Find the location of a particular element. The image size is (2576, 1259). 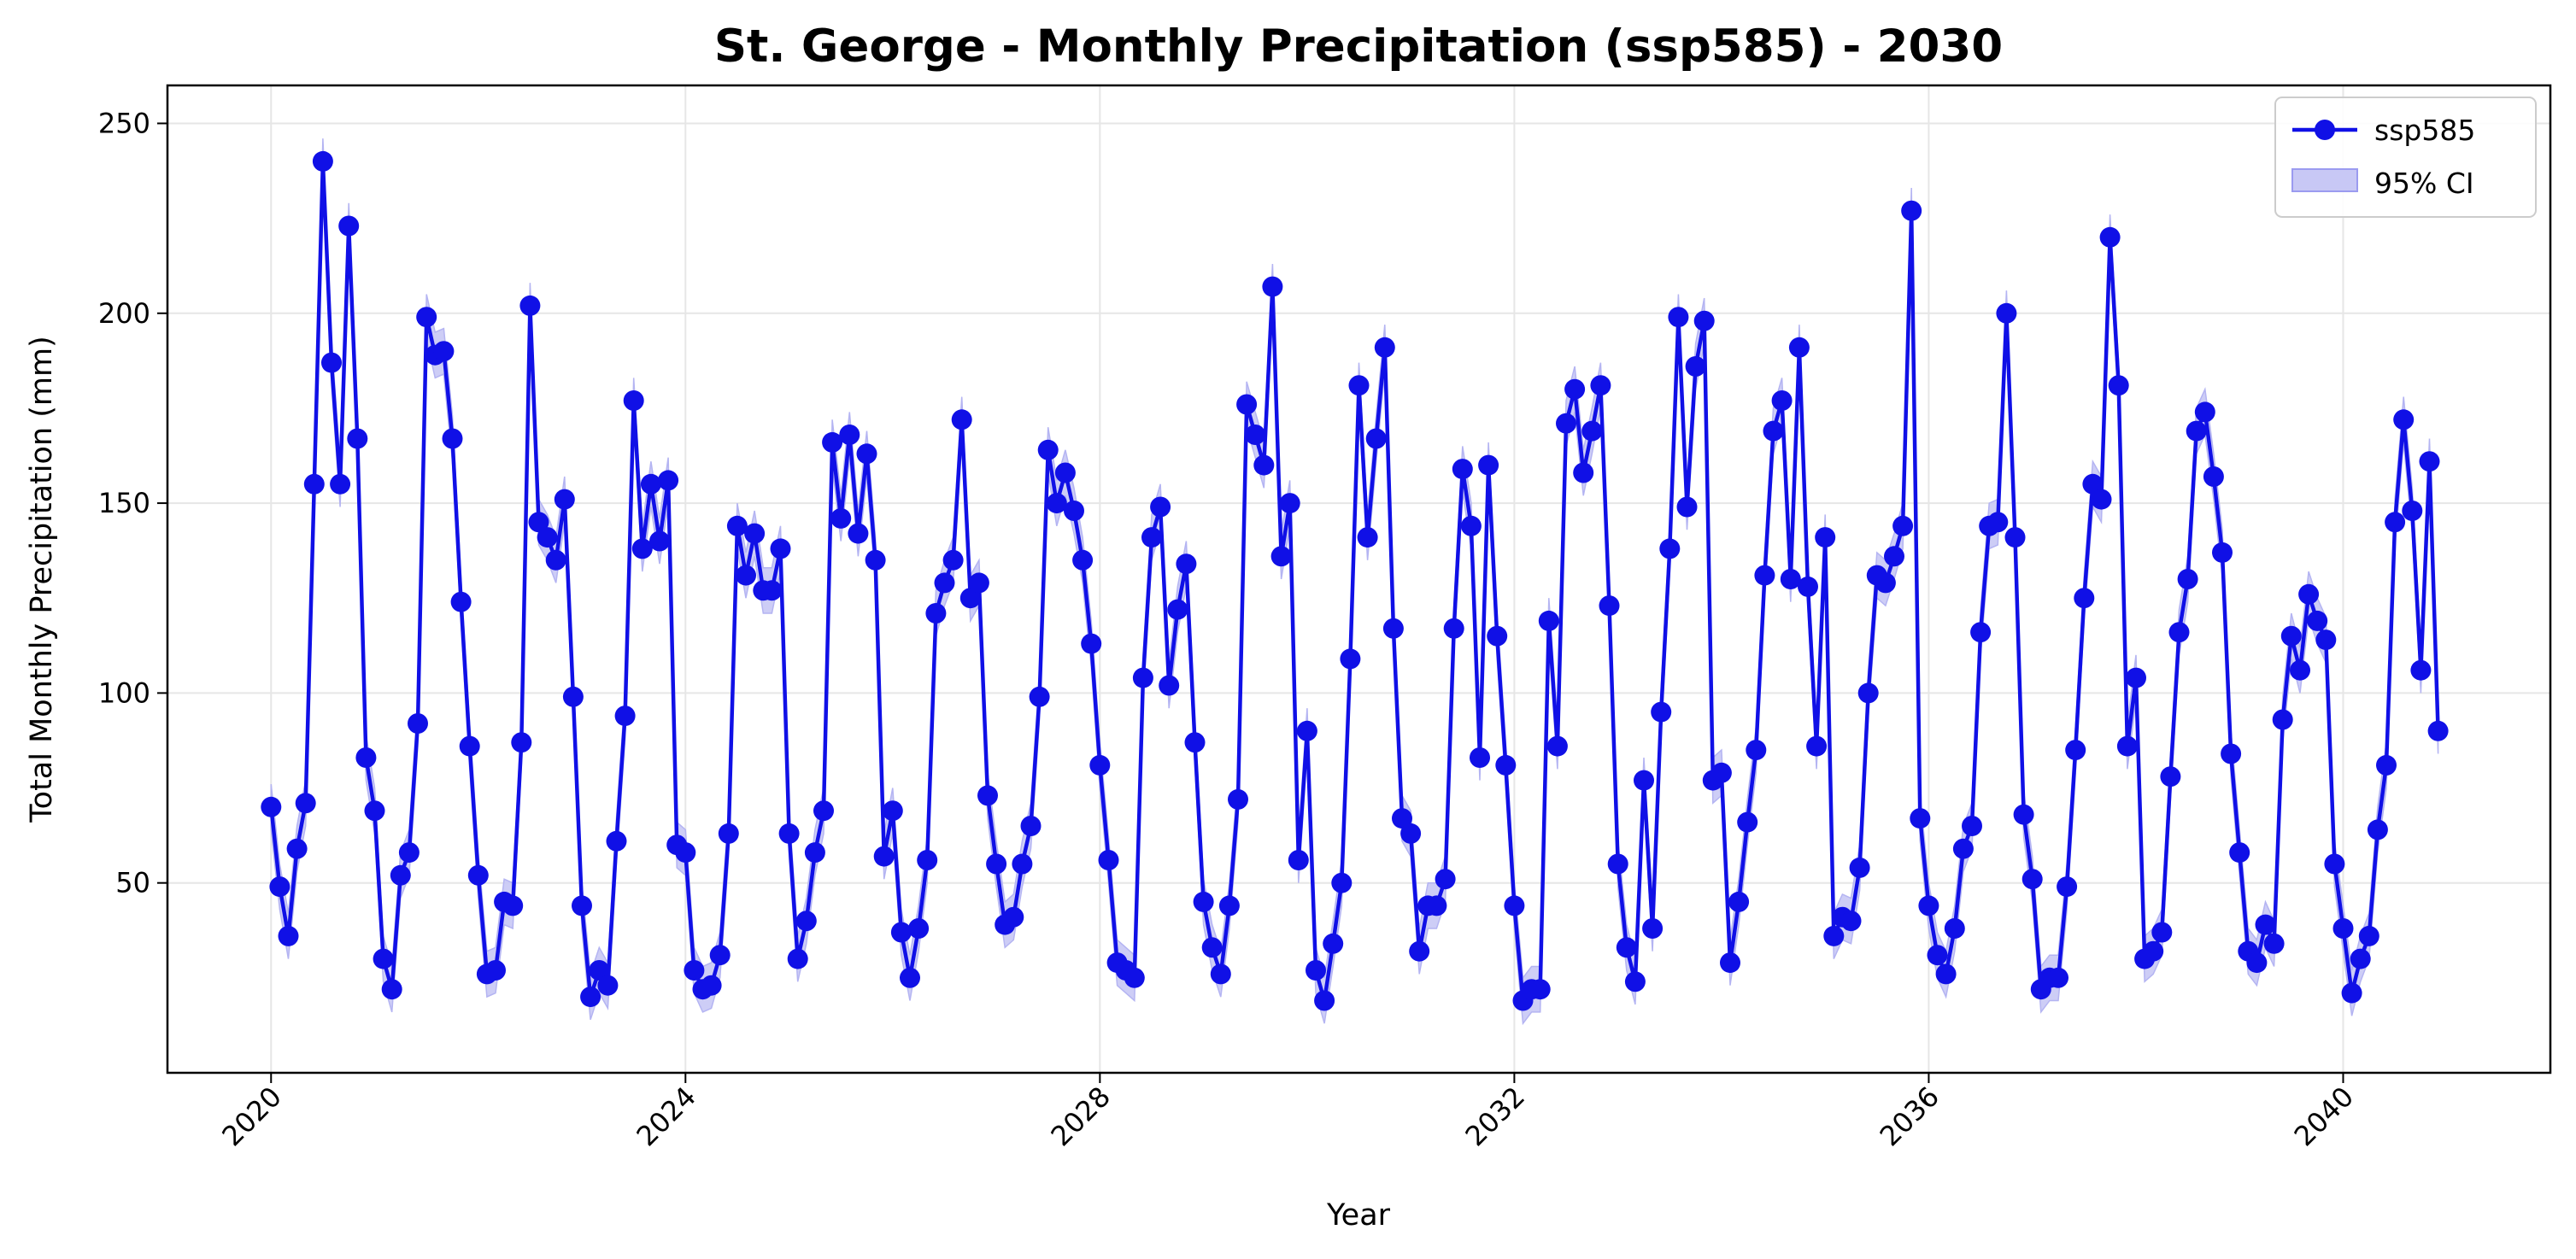

y-tick-label: 50 is located at coordinates (132, 883).